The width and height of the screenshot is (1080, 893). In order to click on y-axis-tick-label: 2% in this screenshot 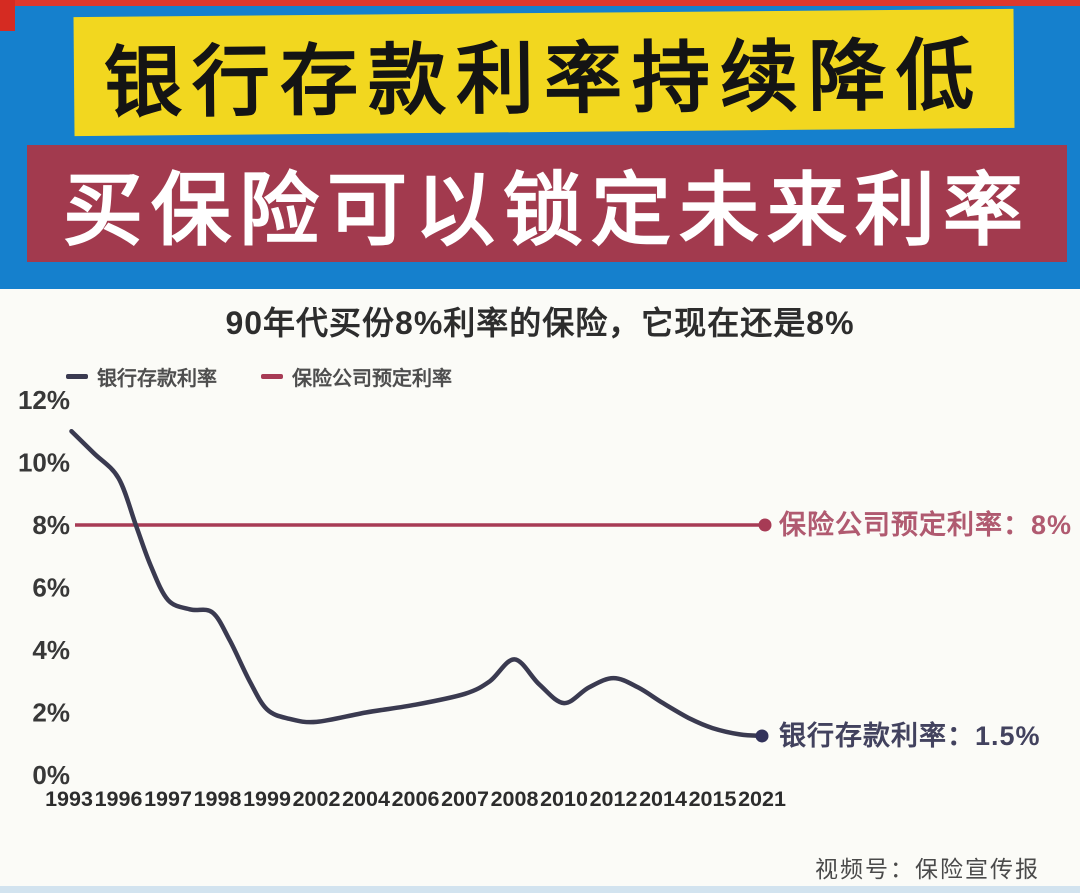, I will do `click(51, 713)`.